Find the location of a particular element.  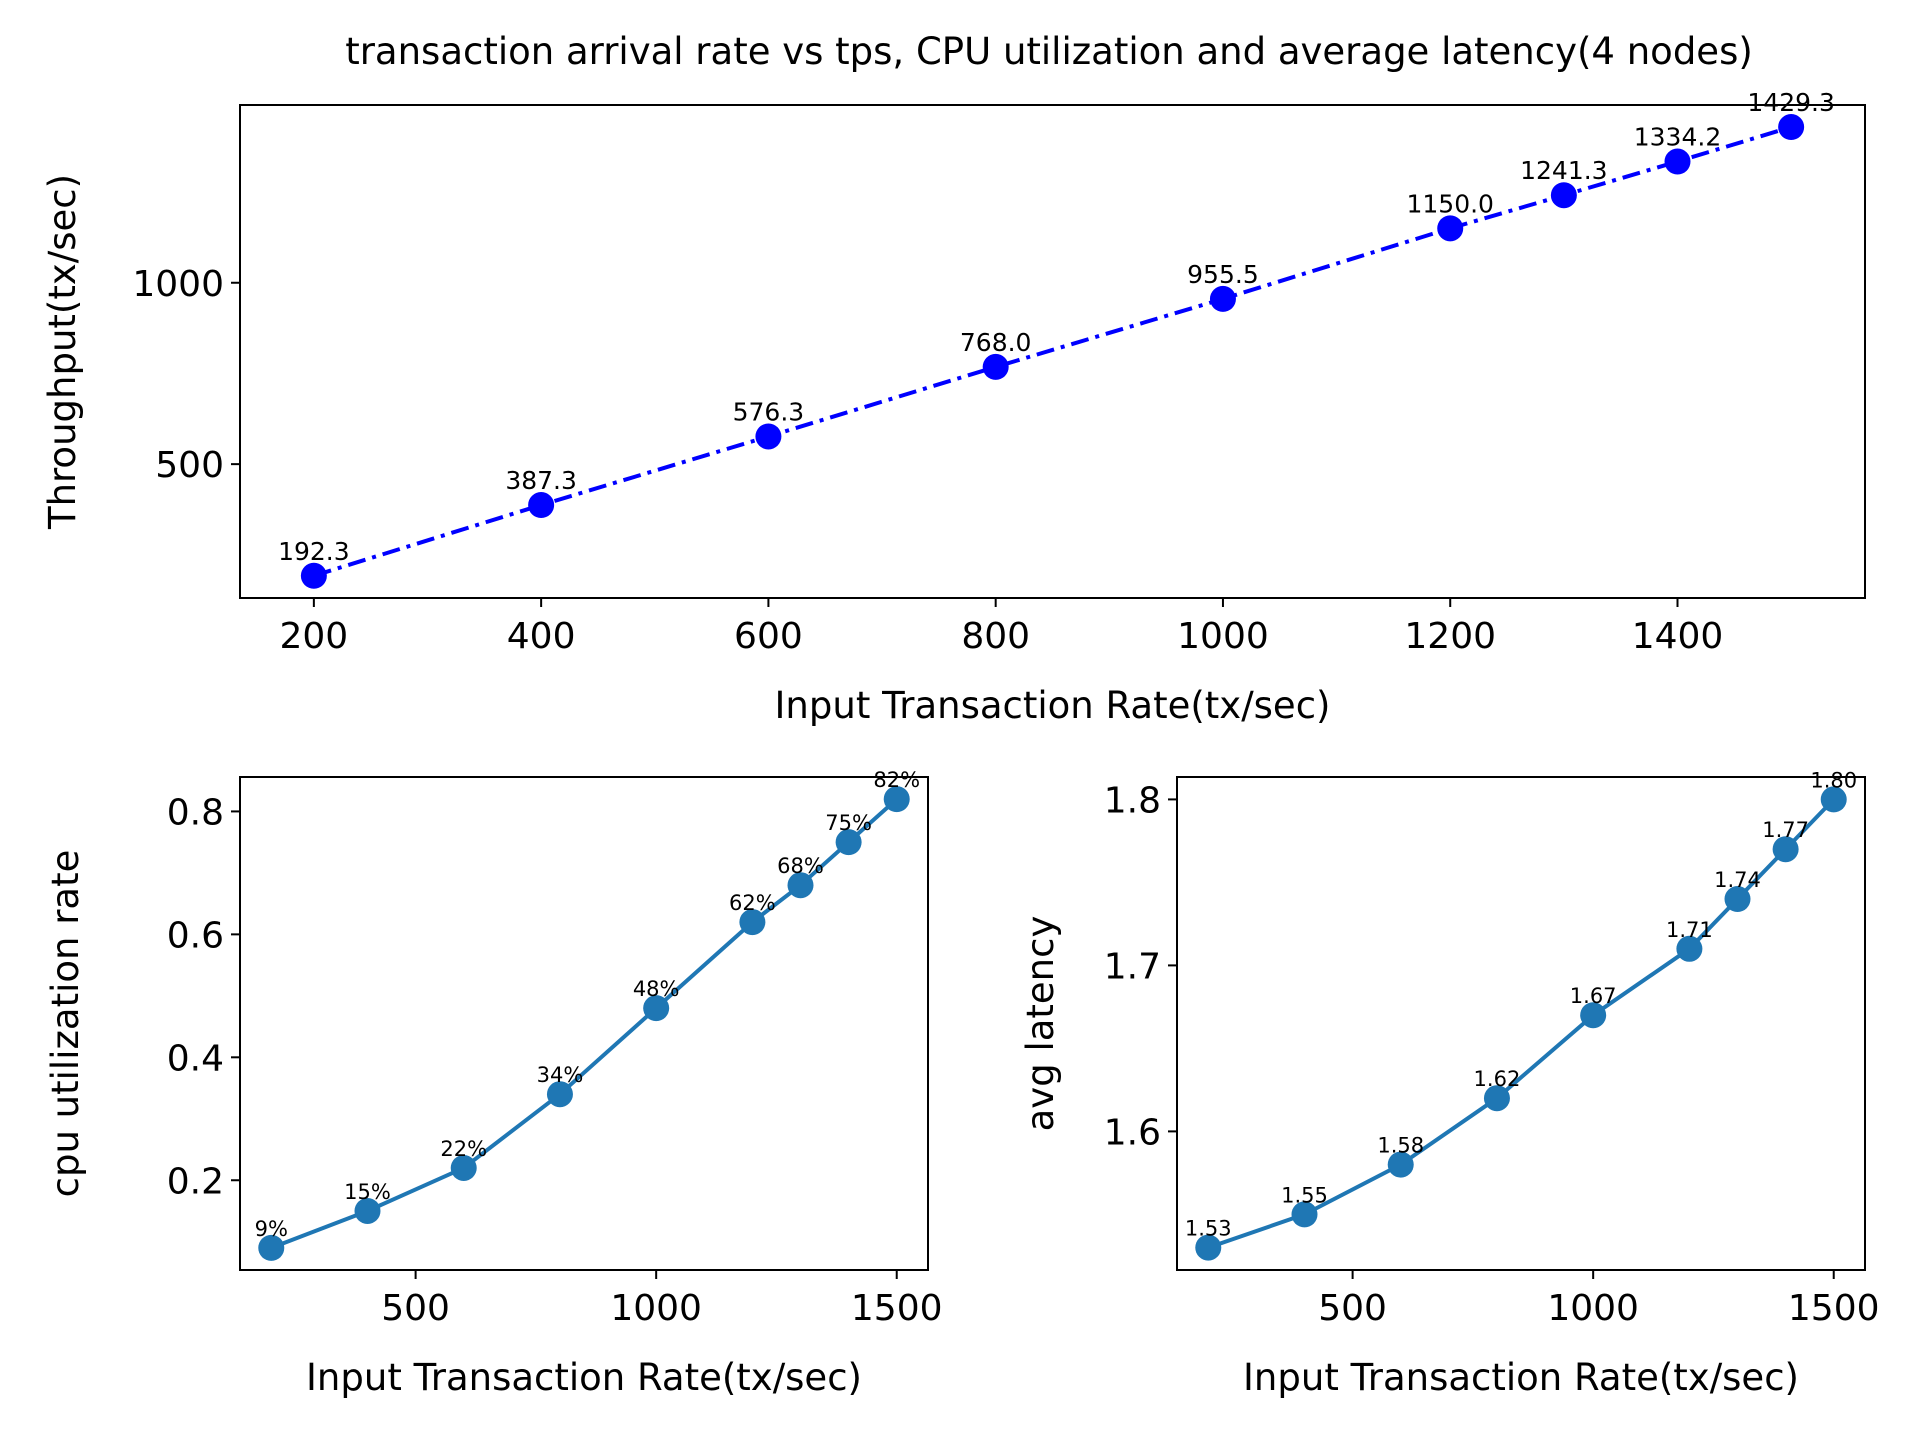

data-label: 955.5 is located at coordinates (1223, 274).